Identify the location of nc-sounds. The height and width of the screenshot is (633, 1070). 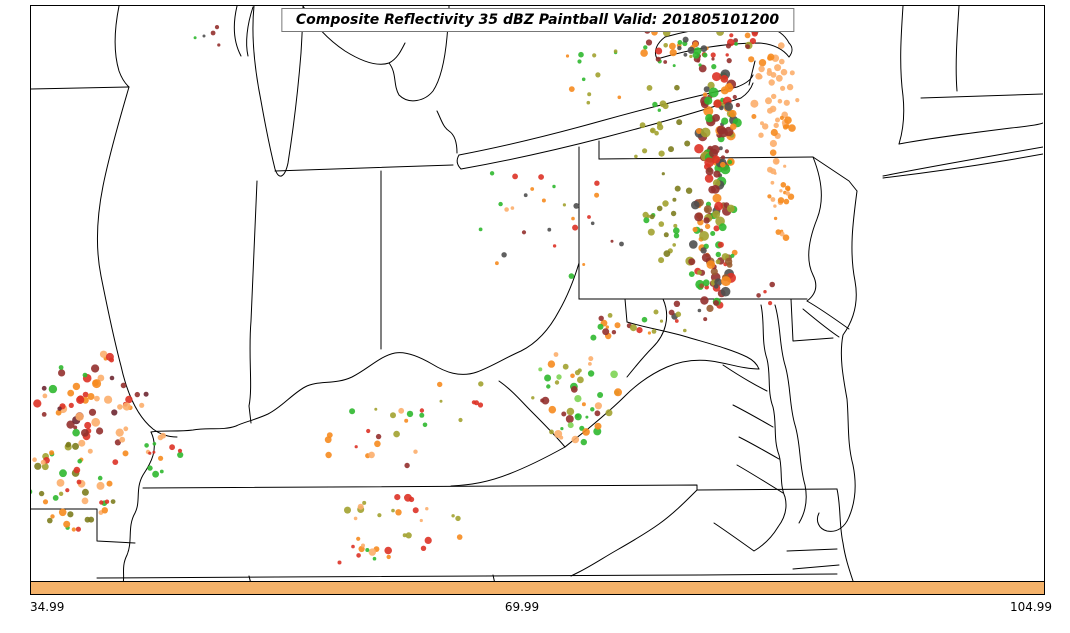
(813, 559).